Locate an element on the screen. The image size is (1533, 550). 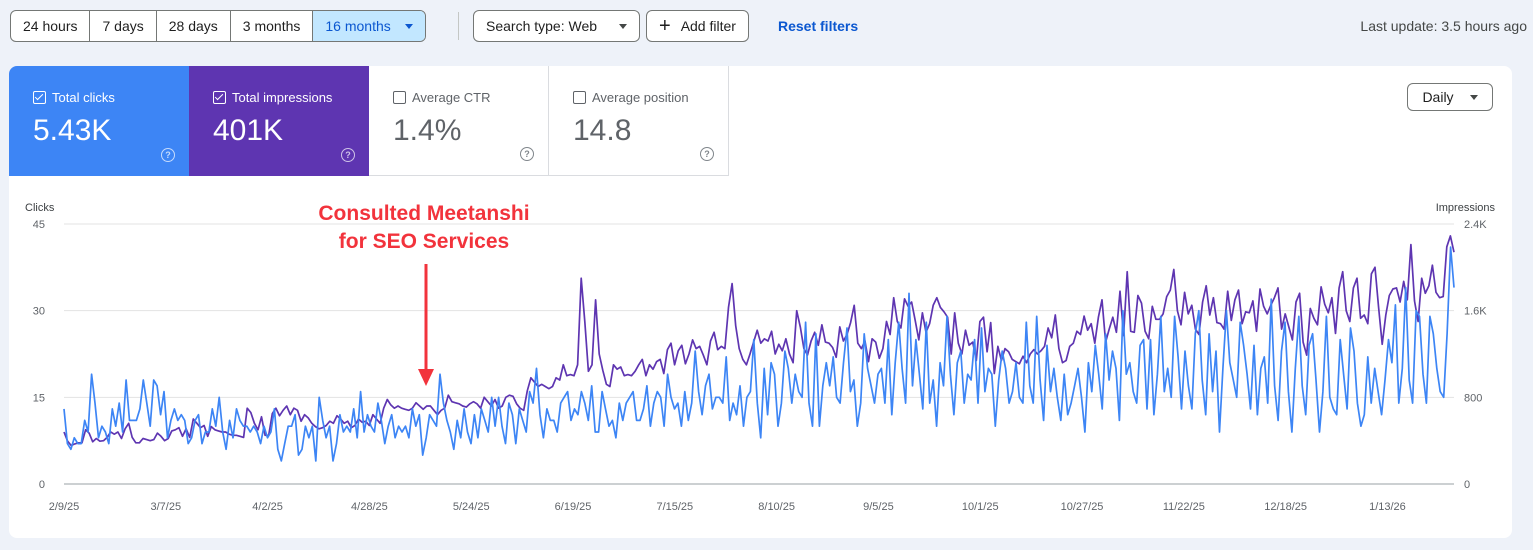
range-3-months: 3 months is located at coordinates (272, 26).